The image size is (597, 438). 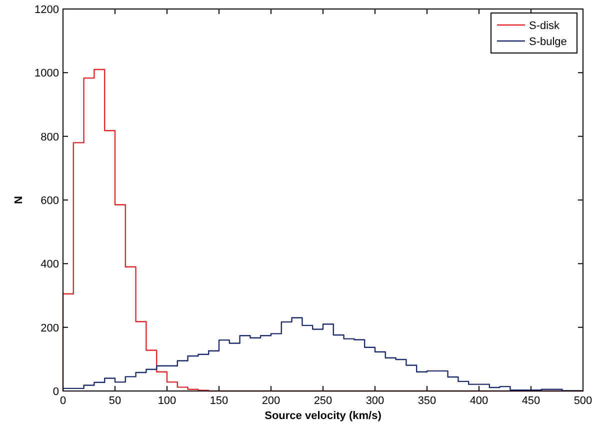 What do you see at coordinates (219, 401) in the screenshot?
I see `x-tick-label: 150` at bounding box center [219, 401].